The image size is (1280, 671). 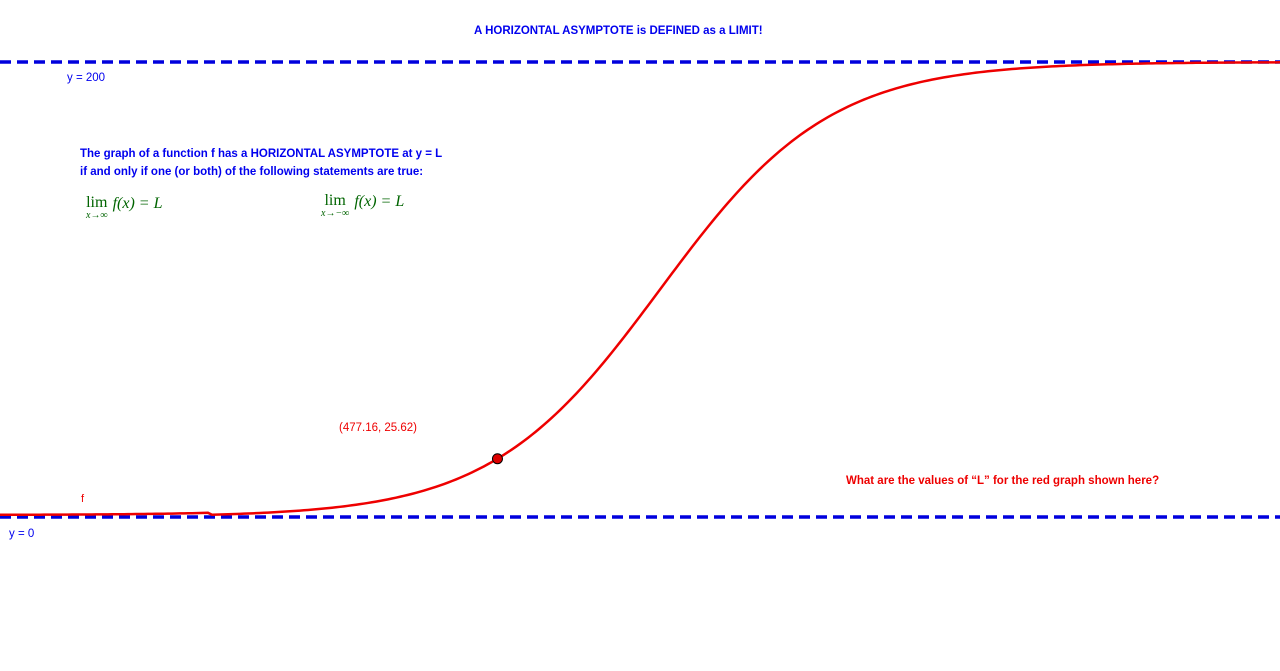 What do you see at coordinates (497, 459) in the screenshot?
I see `curve-point` at bounding box center [497, 459].